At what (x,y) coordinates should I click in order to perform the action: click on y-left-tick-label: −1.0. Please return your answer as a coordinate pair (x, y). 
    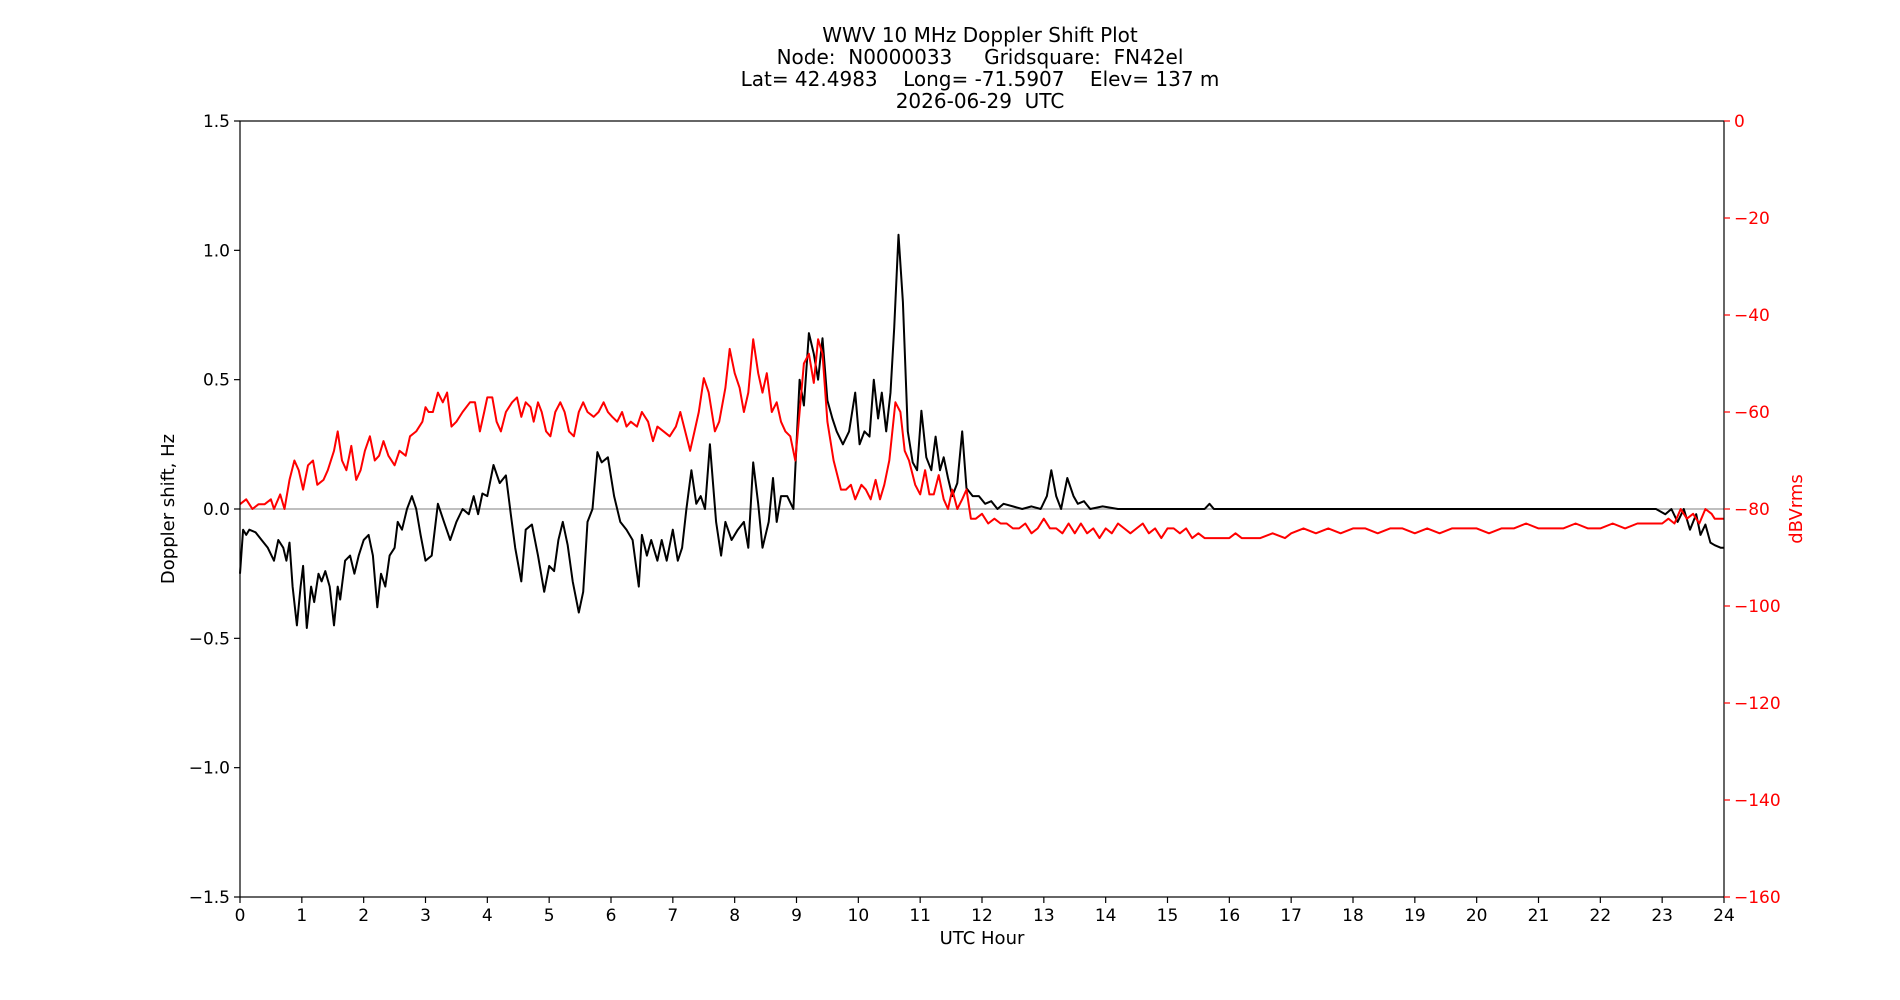
    Looking at the image, I should click on (209, 769).